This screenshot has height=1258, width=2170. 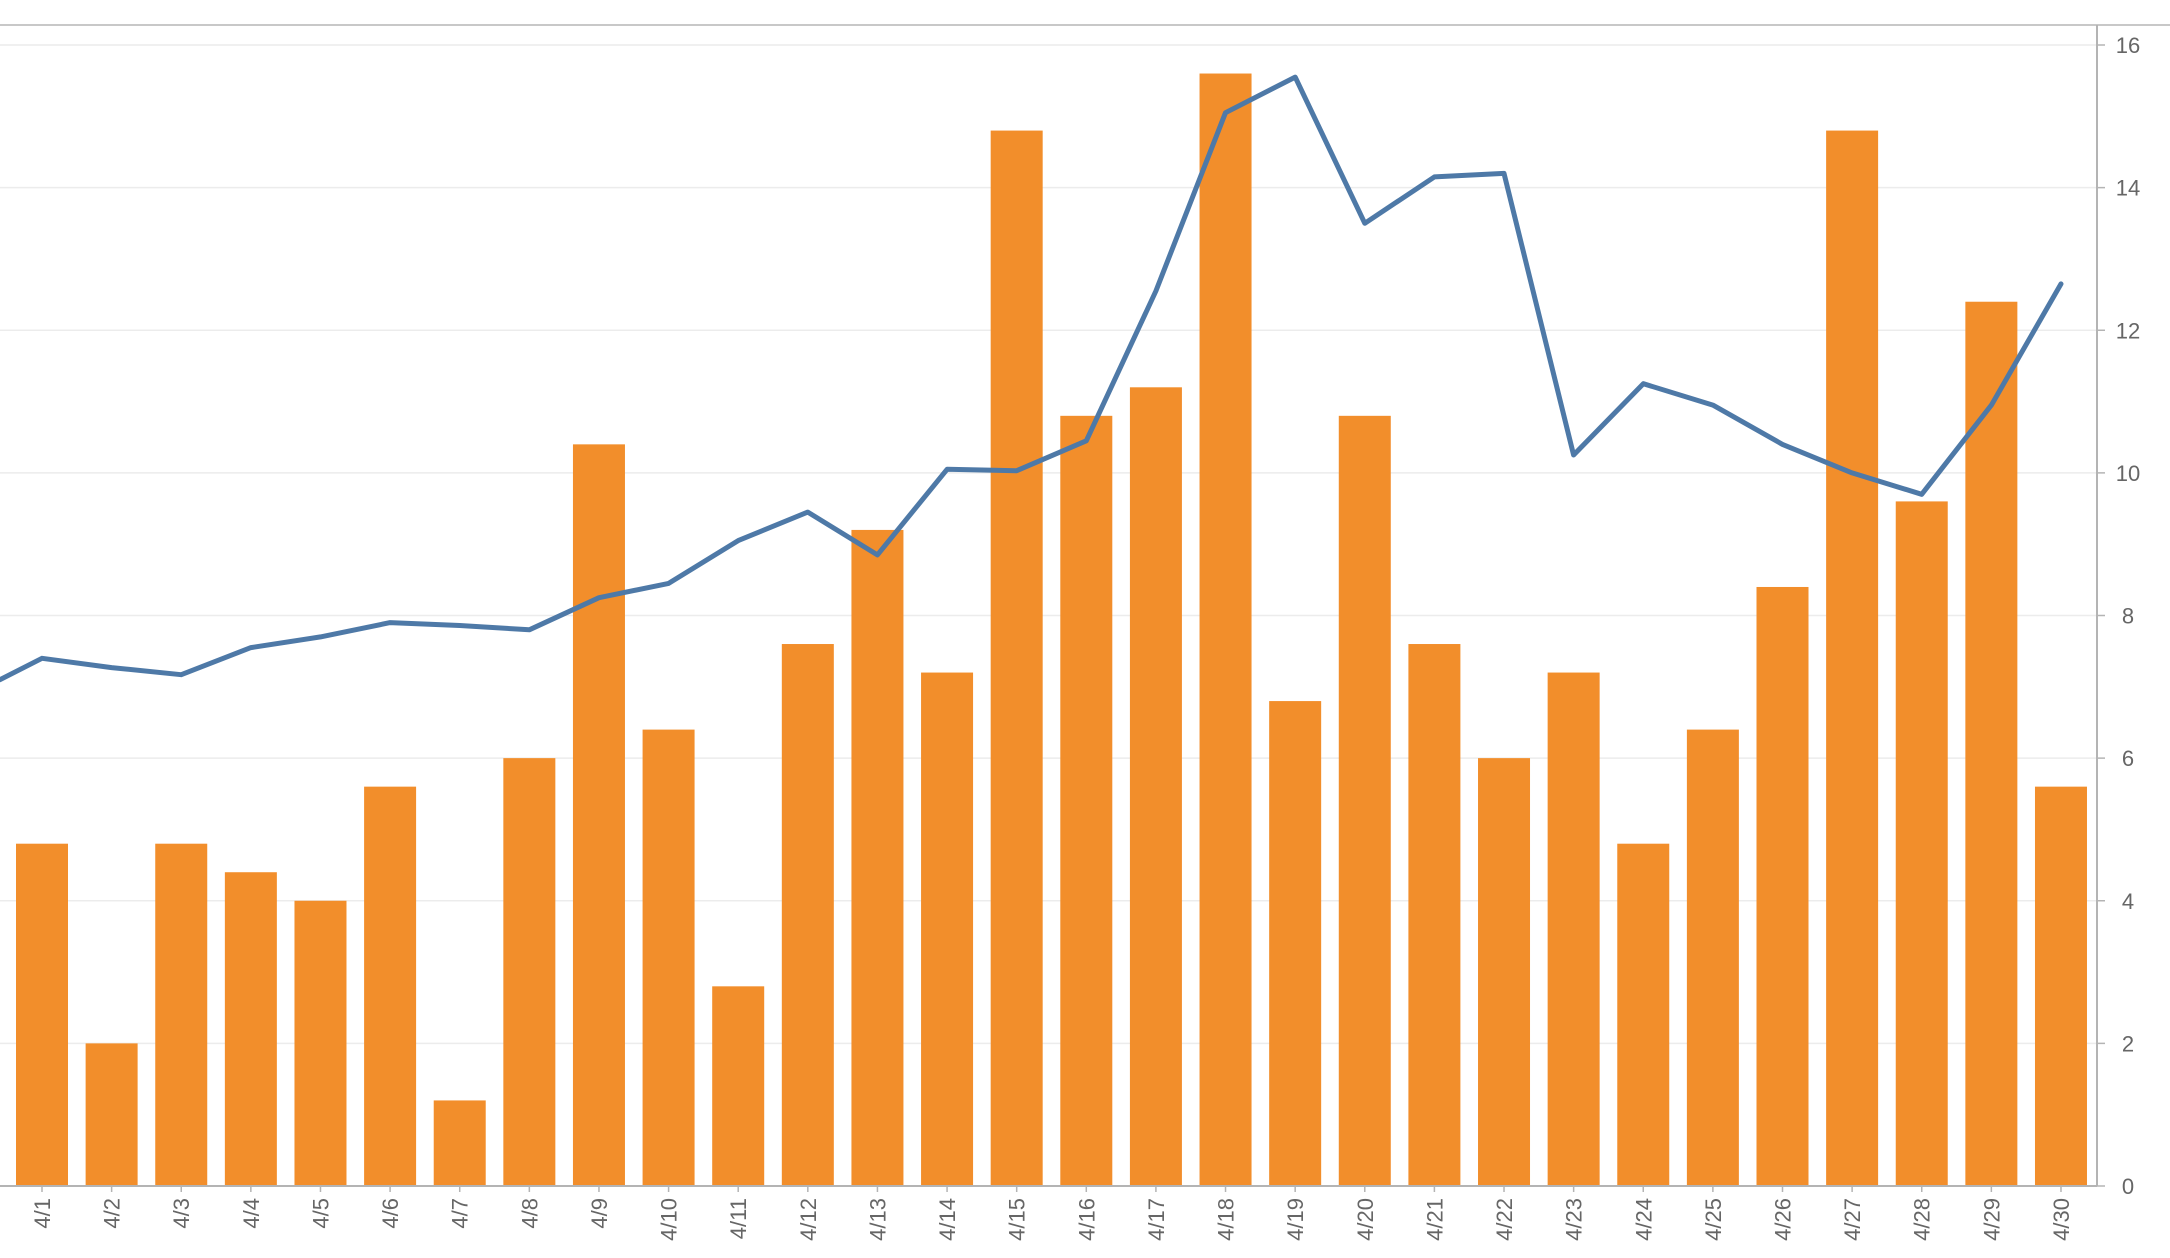 I want to click on y-tick-label: 16, so click(x=2128, y=45).